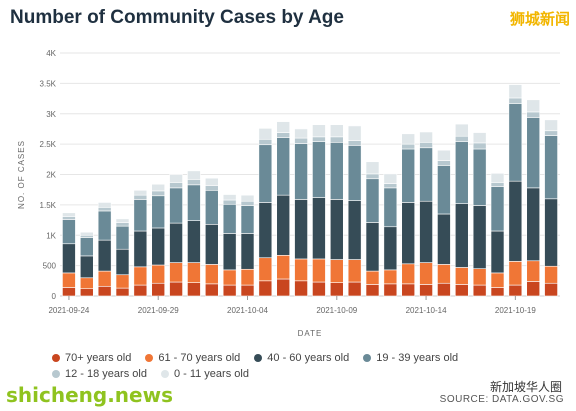 The height and width of the screenshot is (411, 576). Describe the element at coordinates (106, 374) in the screenshot. I see `legend-label: 12 - 18 years old` at that location.